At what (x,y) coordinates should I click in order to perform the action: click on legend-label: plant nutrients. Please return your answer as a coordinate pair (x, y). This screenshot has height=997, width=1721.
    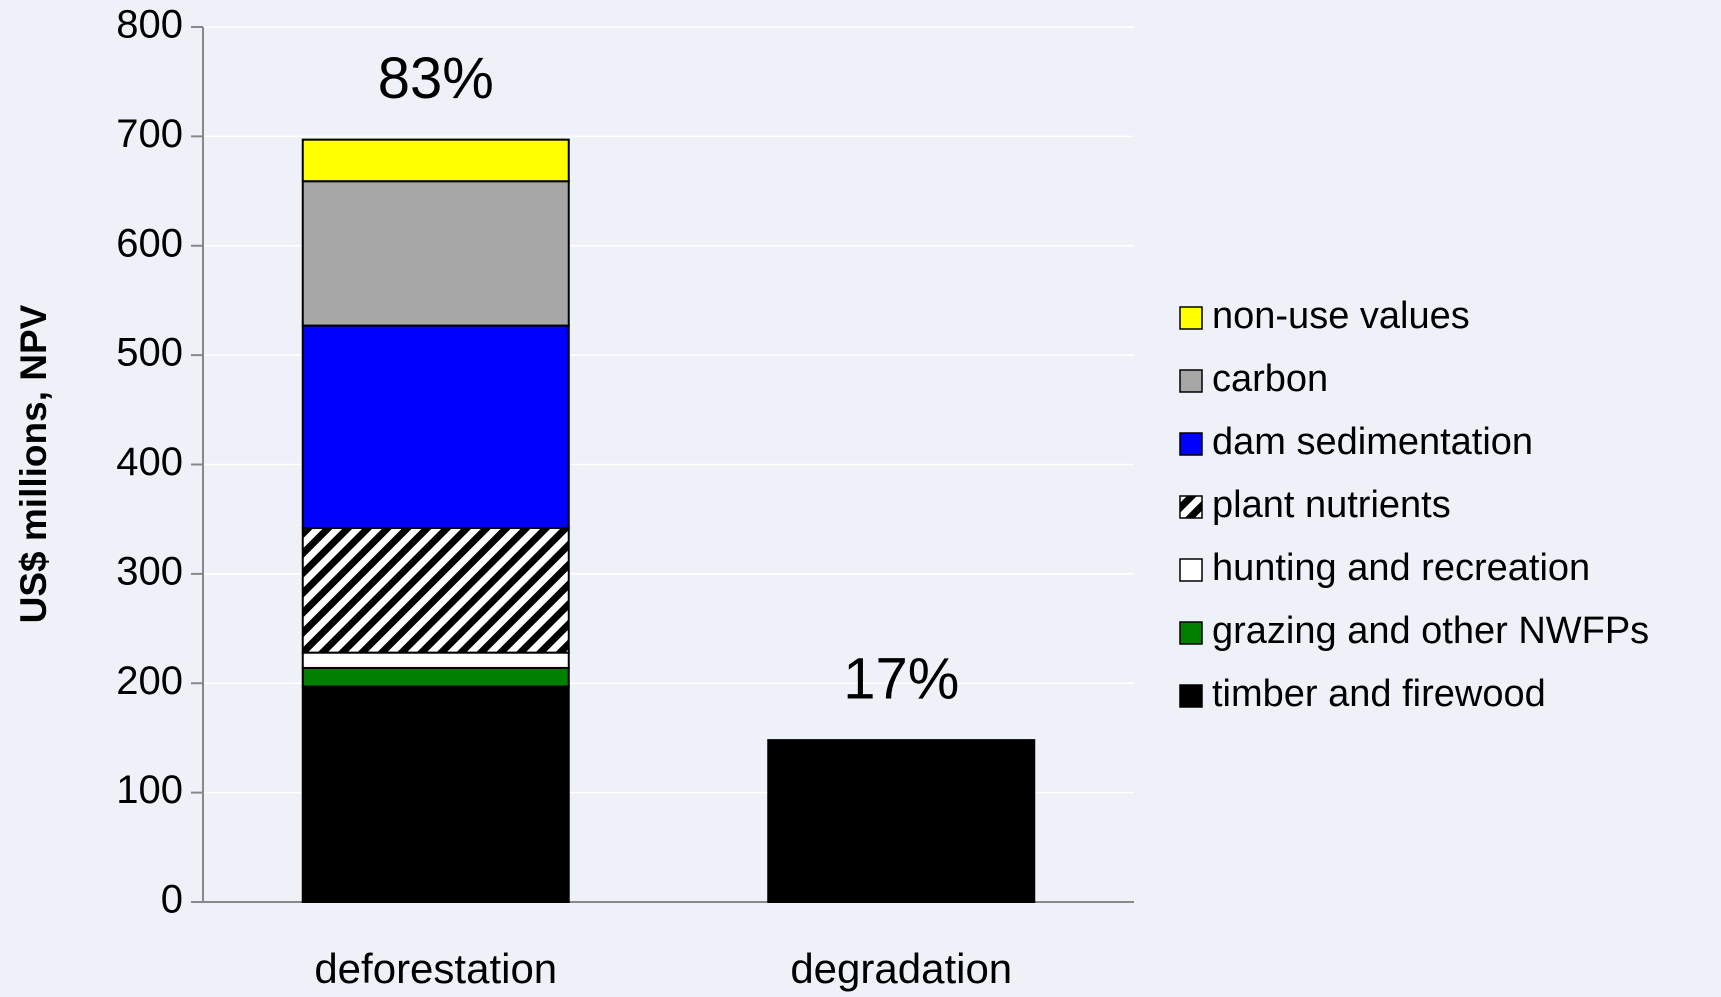
    Looking at the image, I should click on (1331, 505).